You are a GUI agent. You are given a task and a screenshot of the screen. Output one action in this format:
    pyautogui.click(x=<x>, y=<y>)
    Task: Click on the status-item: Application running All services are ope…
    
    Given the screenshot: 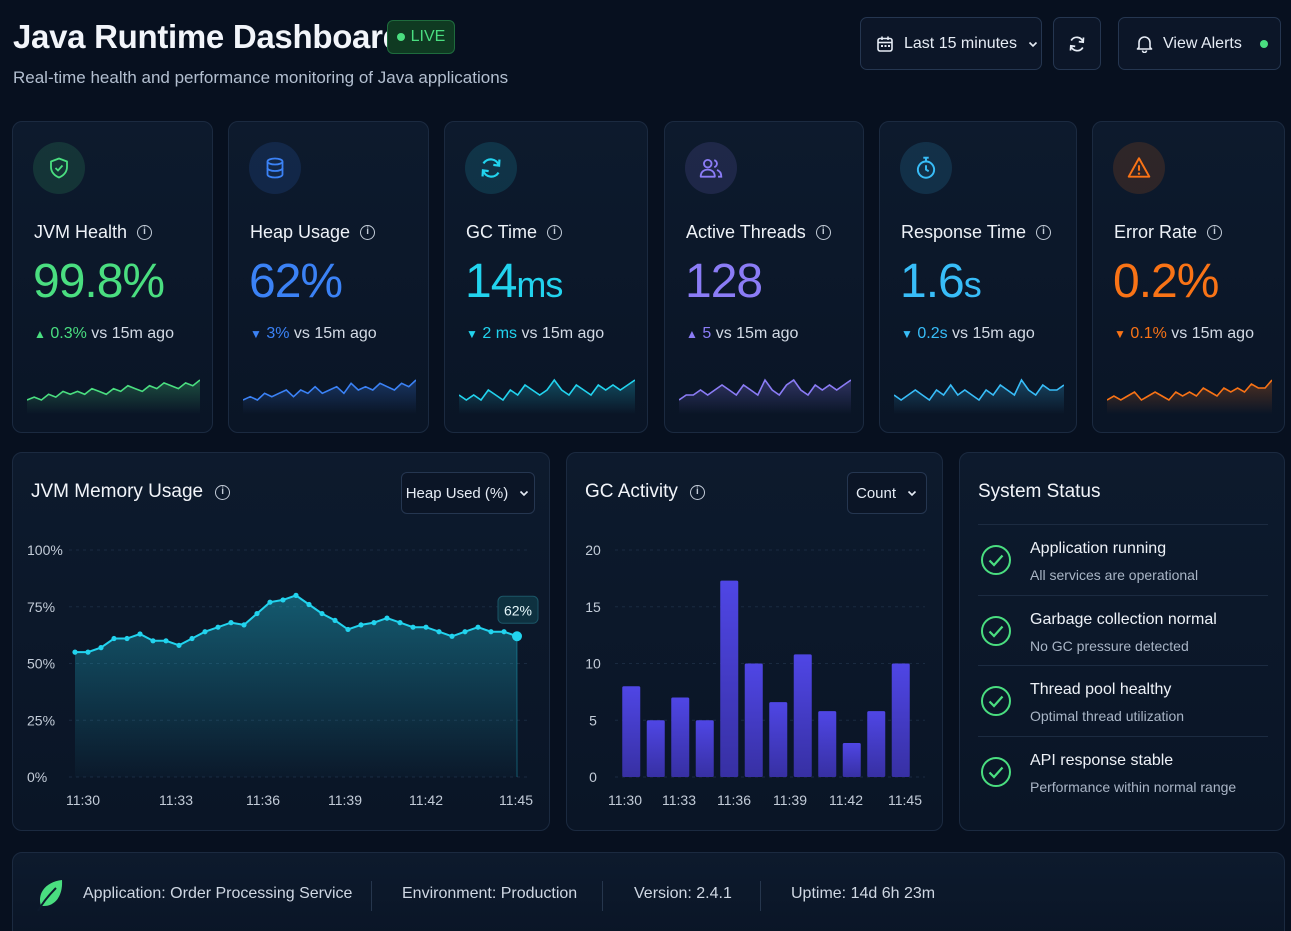 What is the action you would take?
    pyautogui.click(x=1123, y=559)
    